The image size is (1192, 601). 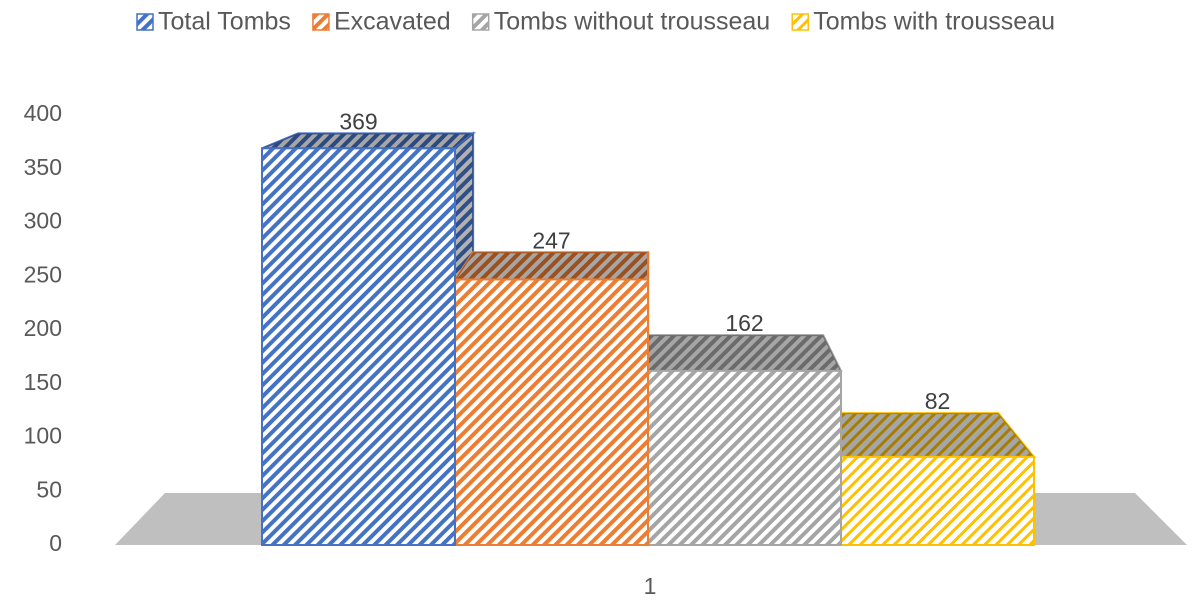 I want to click on x-tick-label: 1, so click(x=650, y=586).